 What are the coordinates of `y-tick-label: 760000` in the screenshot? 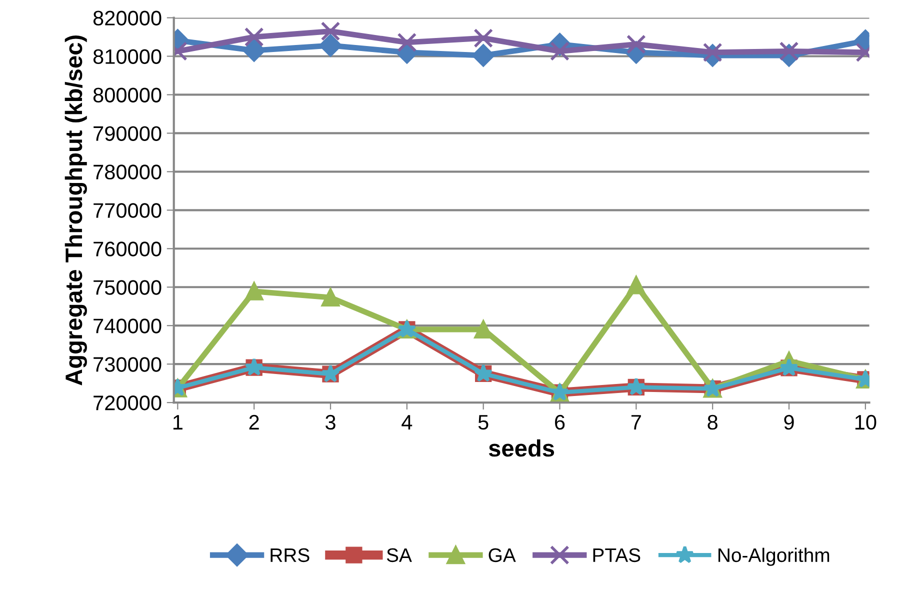 It's located at (128, 249).